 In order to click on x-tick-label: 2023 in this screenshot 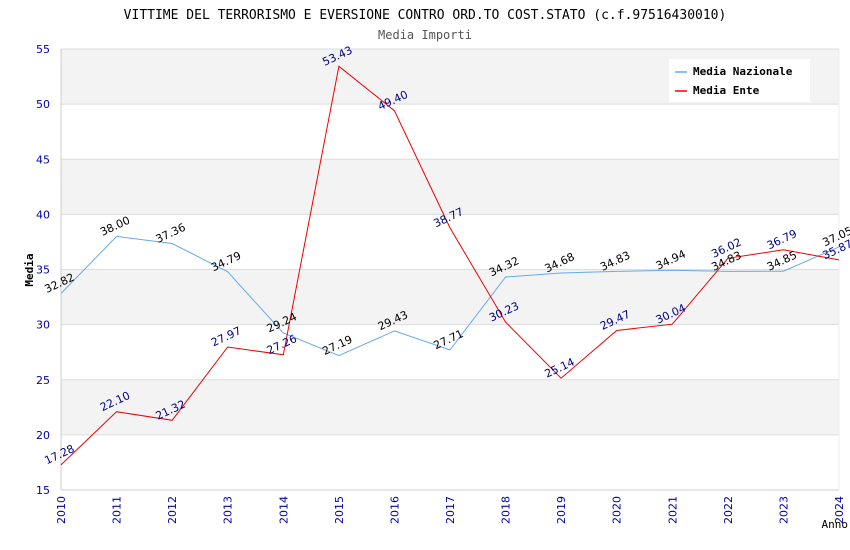, I will do `click(783, 510)`.